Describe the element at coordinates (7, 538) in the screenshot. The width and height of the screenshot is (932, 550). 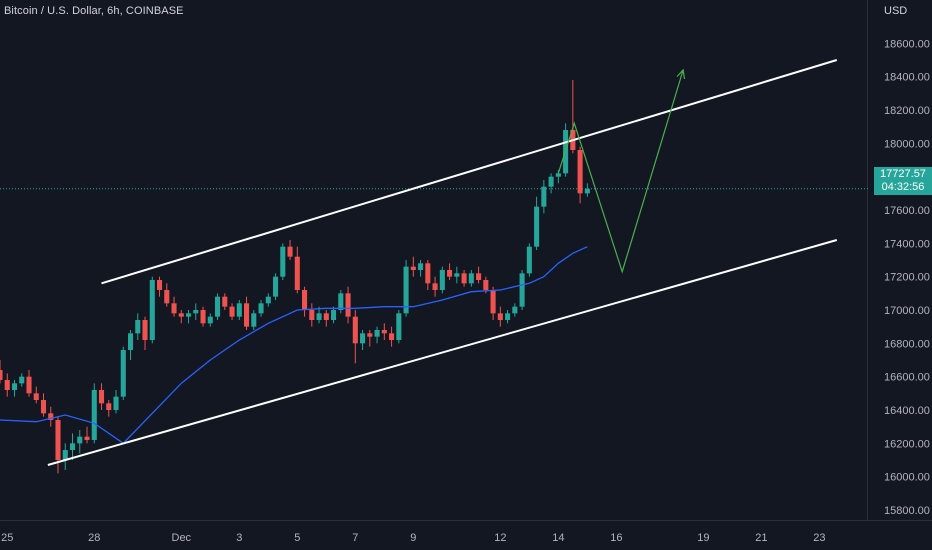
I see `x-tick-label: 25` at that location.